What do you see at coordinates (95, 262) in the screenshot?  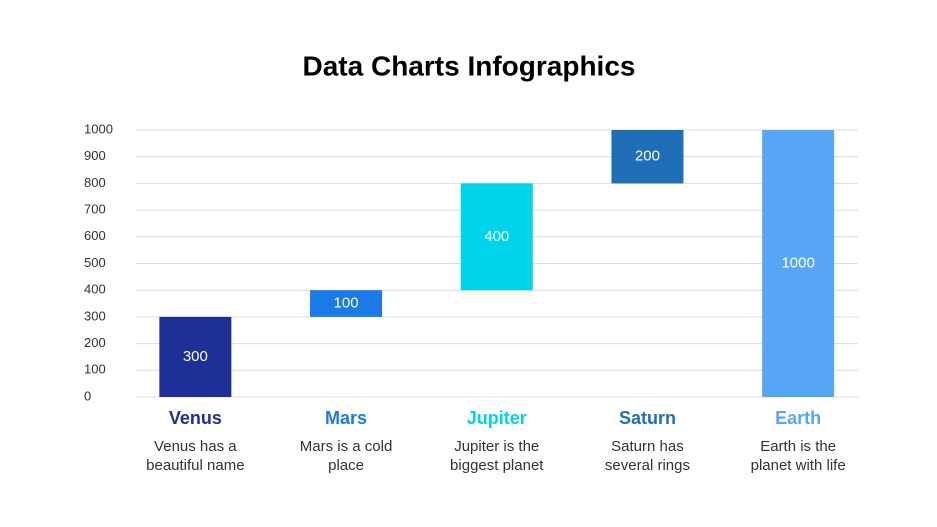 I see `y-tick-label: 500` at bounding box center [95, 262].